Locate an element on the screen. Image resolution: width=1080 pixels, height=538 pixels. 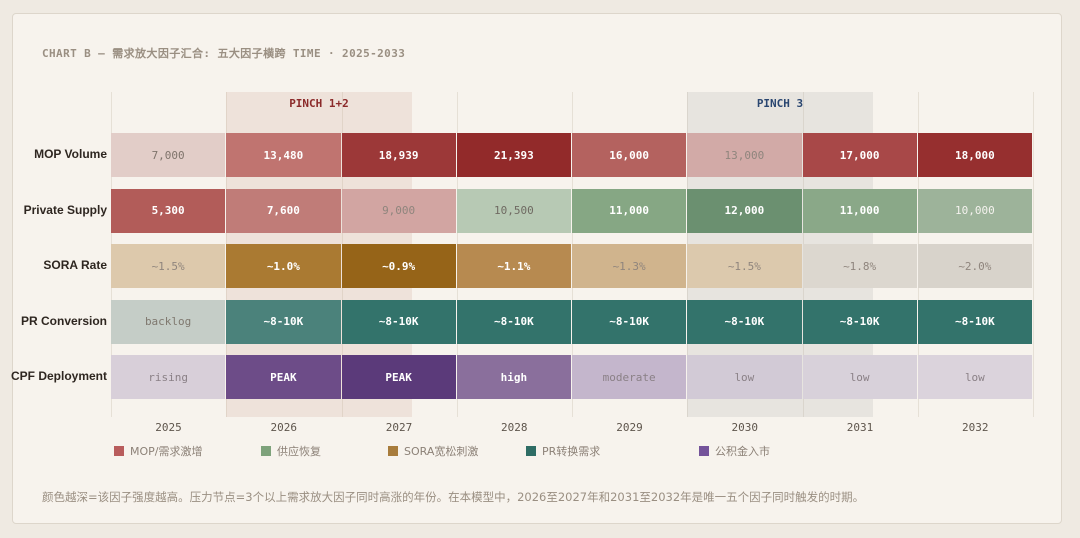
heatmap-cell: 5,300 is located at coordinates (168, 210).